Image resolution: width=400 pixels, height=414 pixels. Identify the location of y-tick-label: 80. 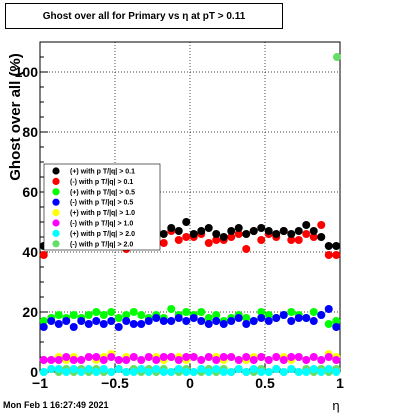
(30, 132).